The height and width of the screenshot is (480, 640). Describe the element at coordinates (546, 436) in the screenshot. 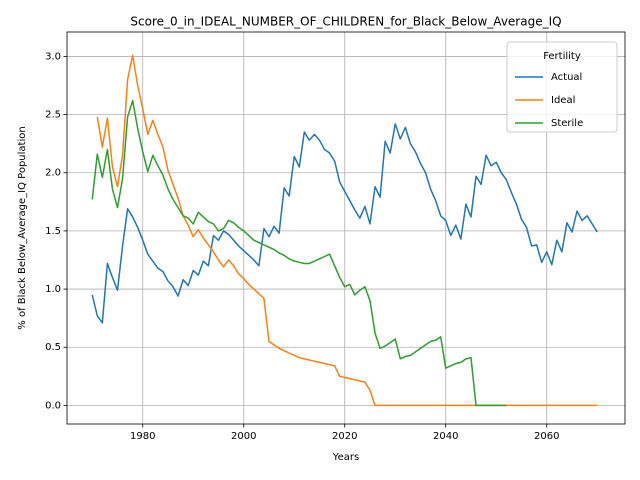

I see `x-tick-label: 2060` at that location.